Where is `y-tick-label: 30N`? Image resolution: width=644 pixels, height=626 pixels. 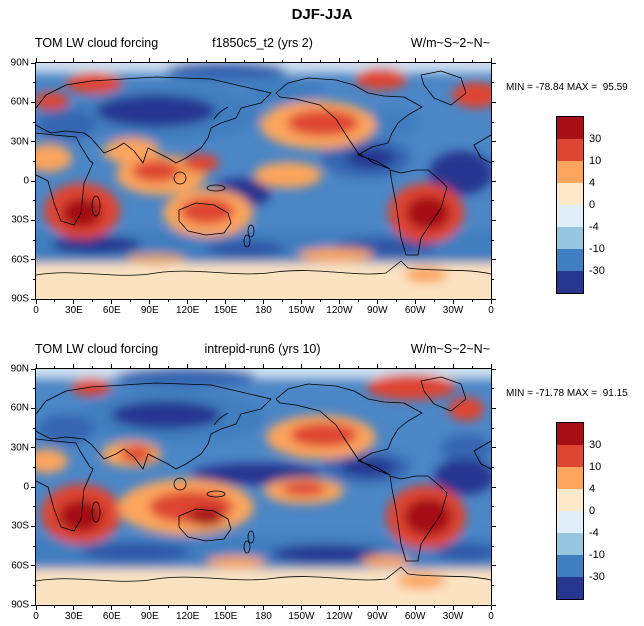
y-tick-label: 30N is located at coordinates (19, 448).